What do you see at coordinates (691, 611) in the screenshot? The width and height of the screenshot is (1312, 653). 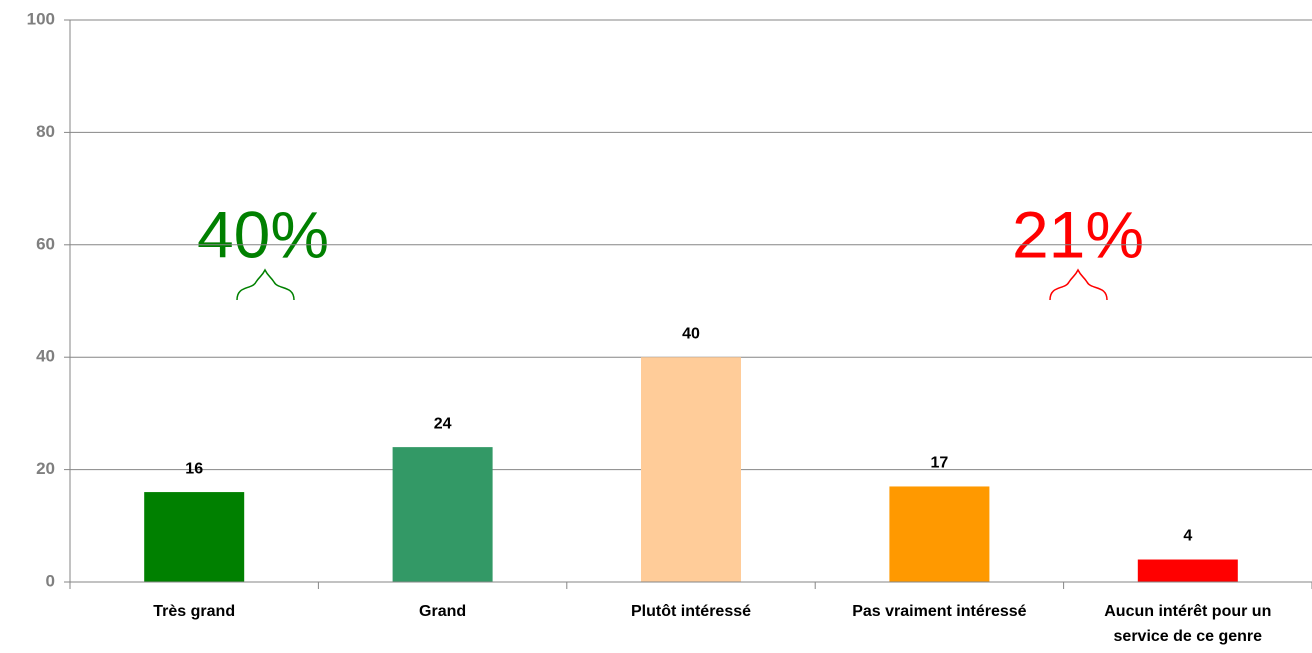 I see `x-tick-label: Plutôt intéressé` at bounding box center [691, 611].